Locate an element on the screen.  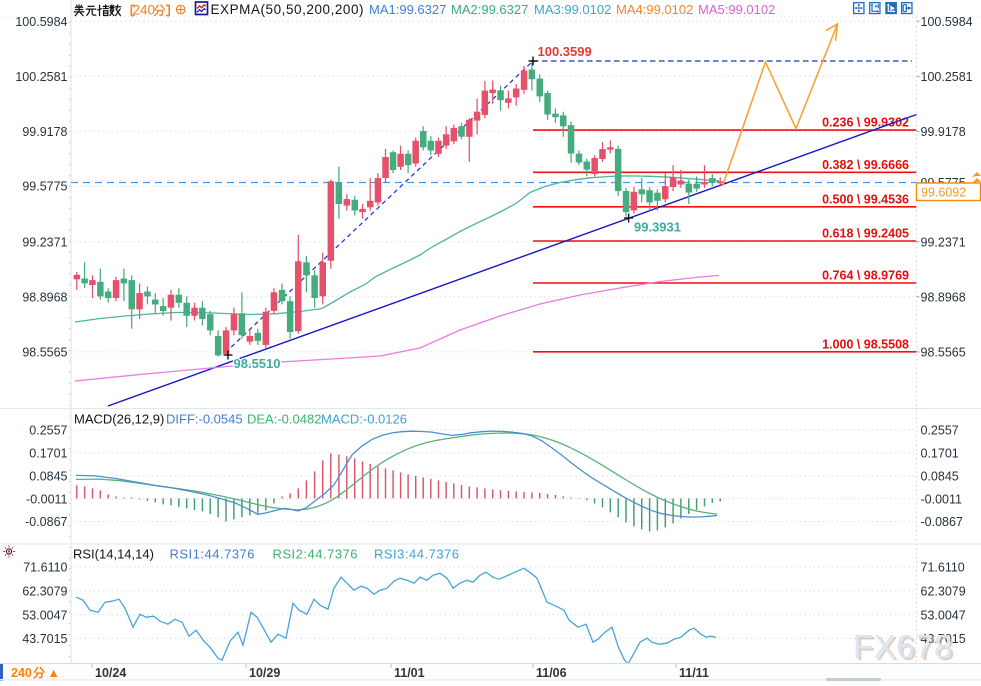
svg-text: EXPMA(50,50,200,200) is located at coordinates (288, 9).